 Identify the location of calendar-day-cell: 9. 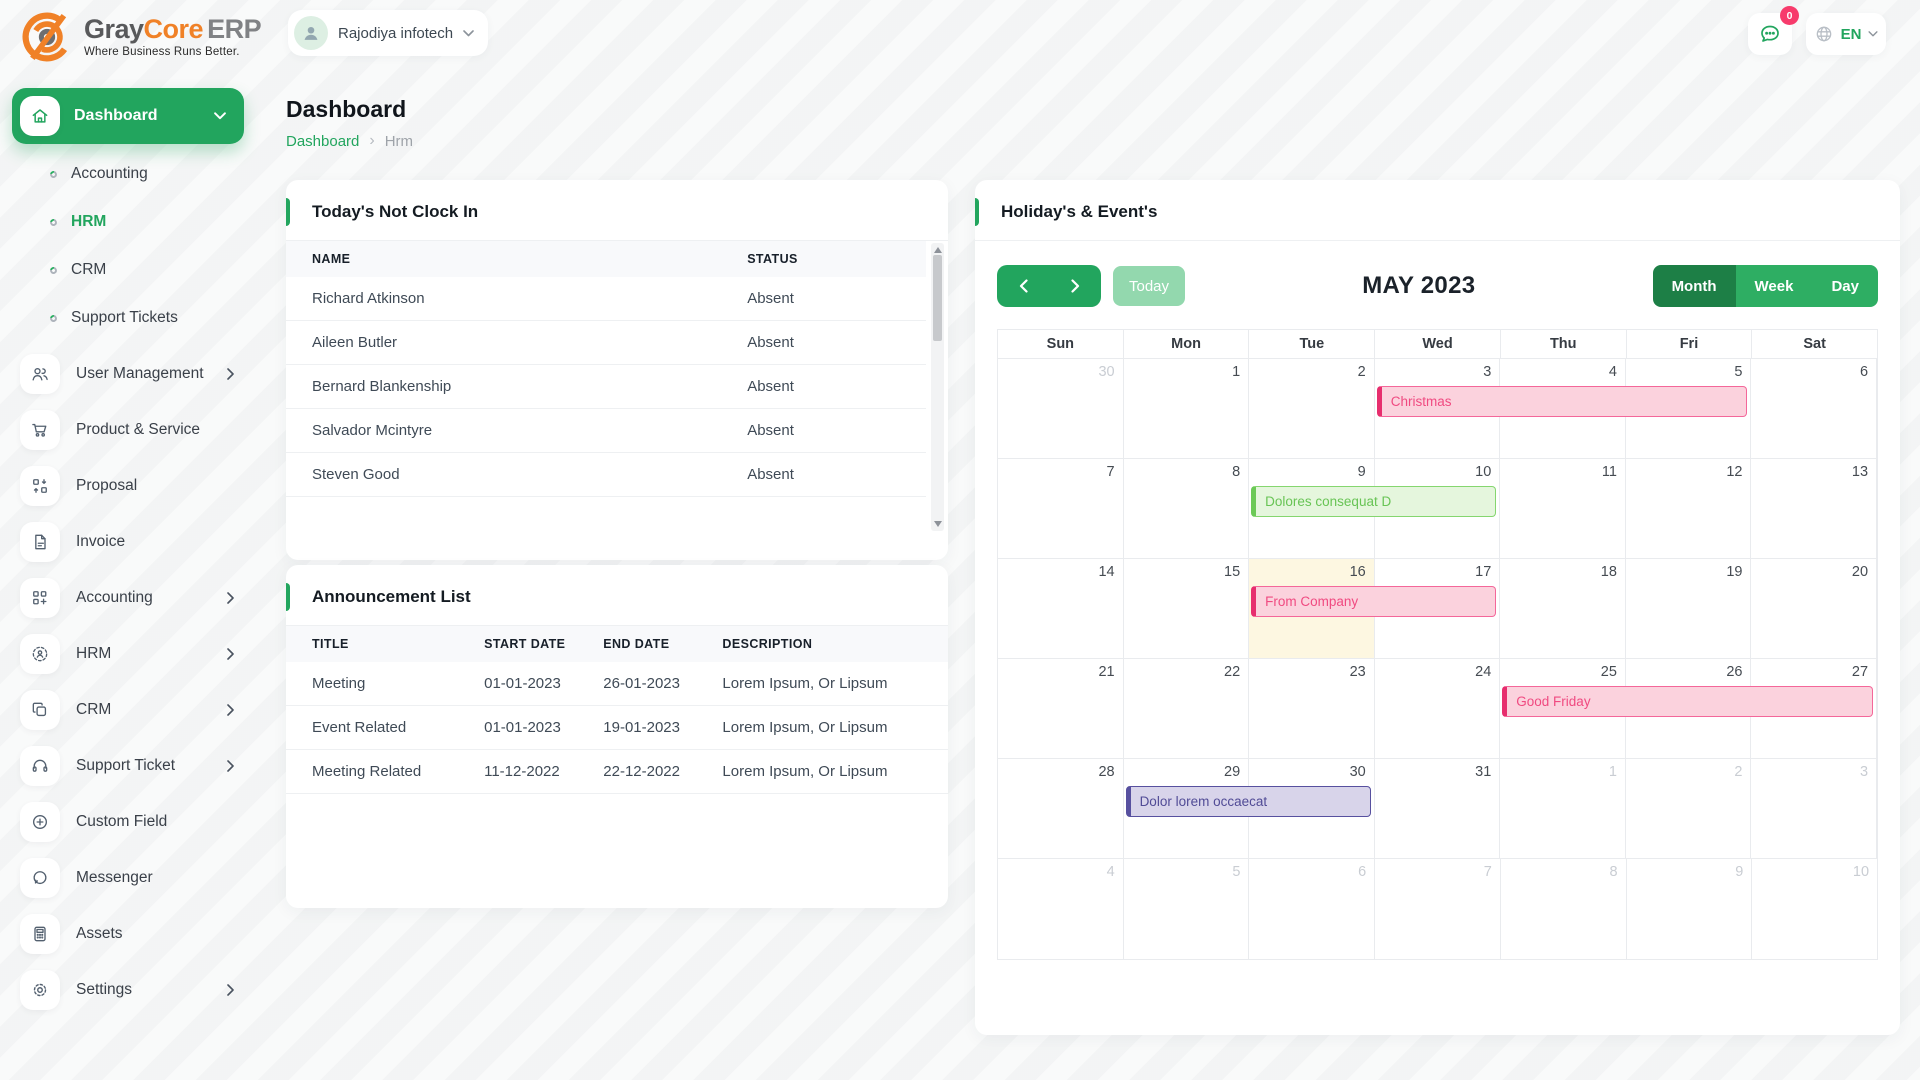
(1690, 909).